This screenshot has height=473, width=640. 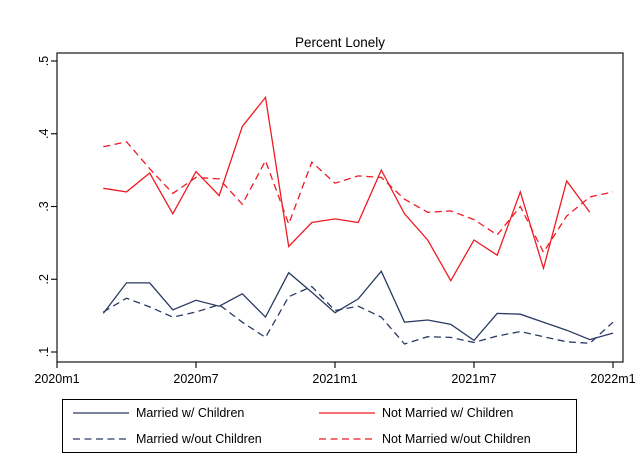 I want to click on legend-item-notmarried-children: Not Married w/ Children, so click(x=447, y=413).